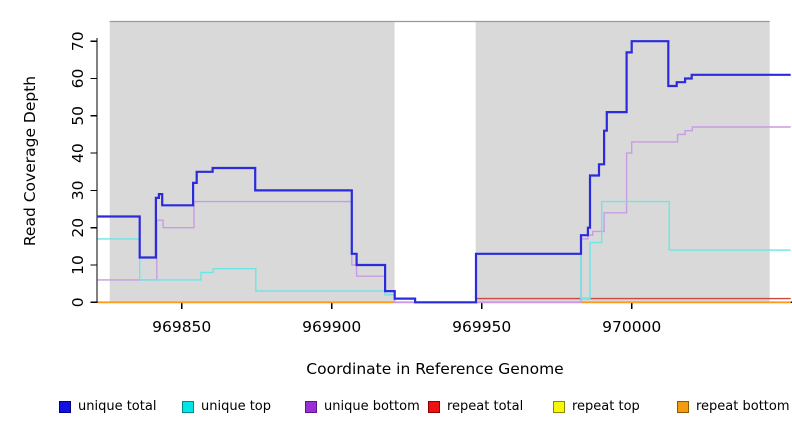 This screenshot has width=792, height=432. What do you see at coordinates (435, 162) in the screenshot?
I see `uncovered-gap` at bounding box center [435, 162].